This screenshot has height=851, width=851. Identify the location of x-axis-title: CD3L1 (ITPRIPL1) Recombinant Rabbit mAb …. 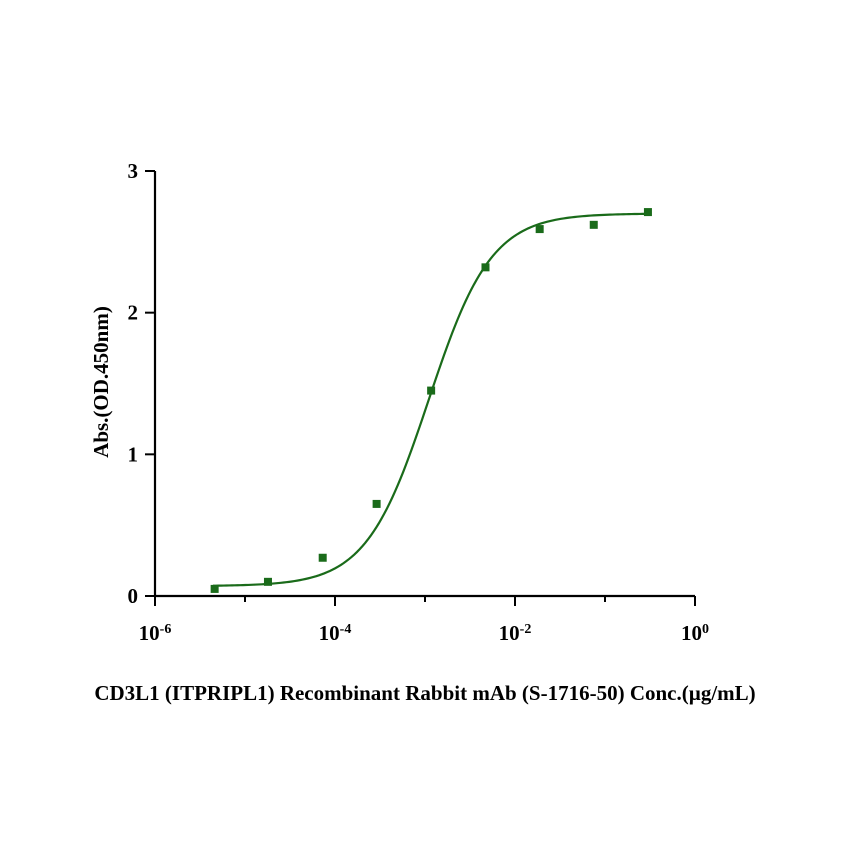
(424, 693).